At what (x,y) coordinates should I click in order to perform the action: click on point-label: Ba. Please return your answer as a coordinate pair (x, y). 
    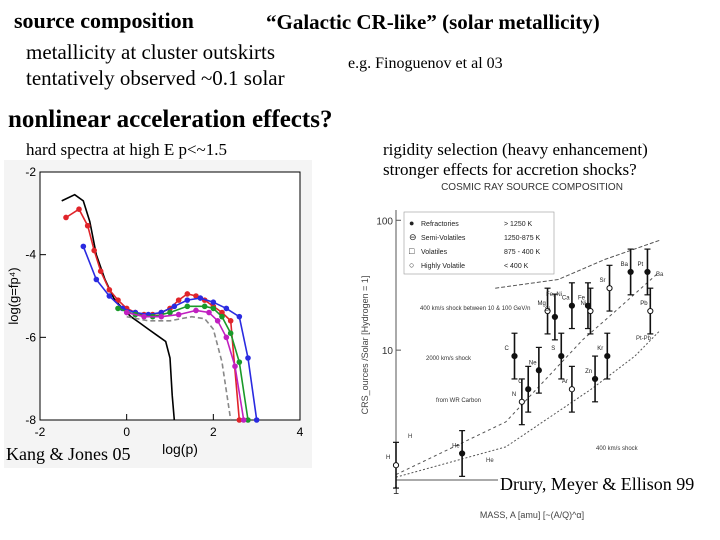
    Looking at the image, I should click on (625, 265).